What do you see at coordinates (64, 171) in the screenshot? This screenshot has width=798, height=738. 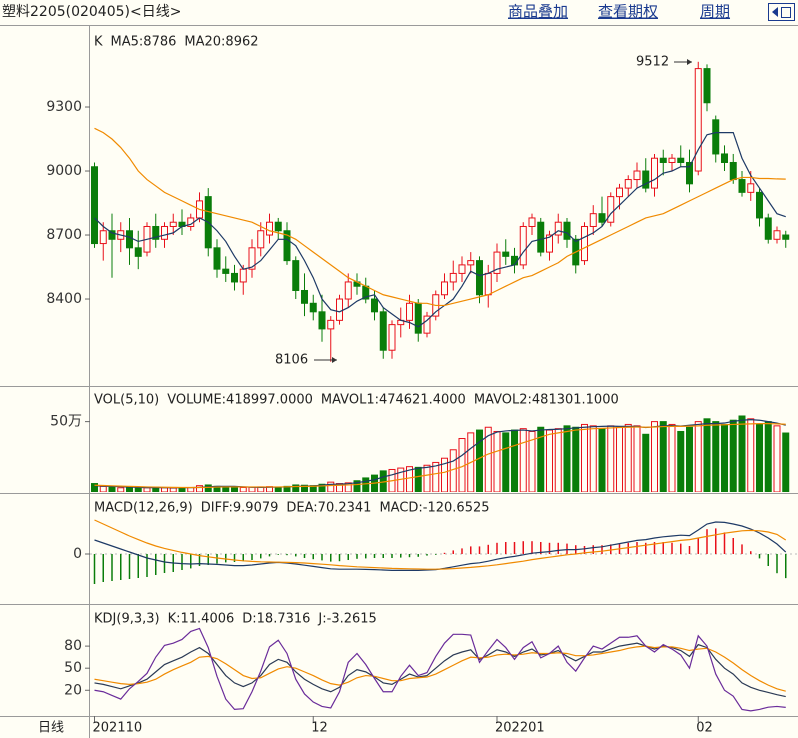 I see `y-tick-label: 9000` at bounding box center [64, 171].